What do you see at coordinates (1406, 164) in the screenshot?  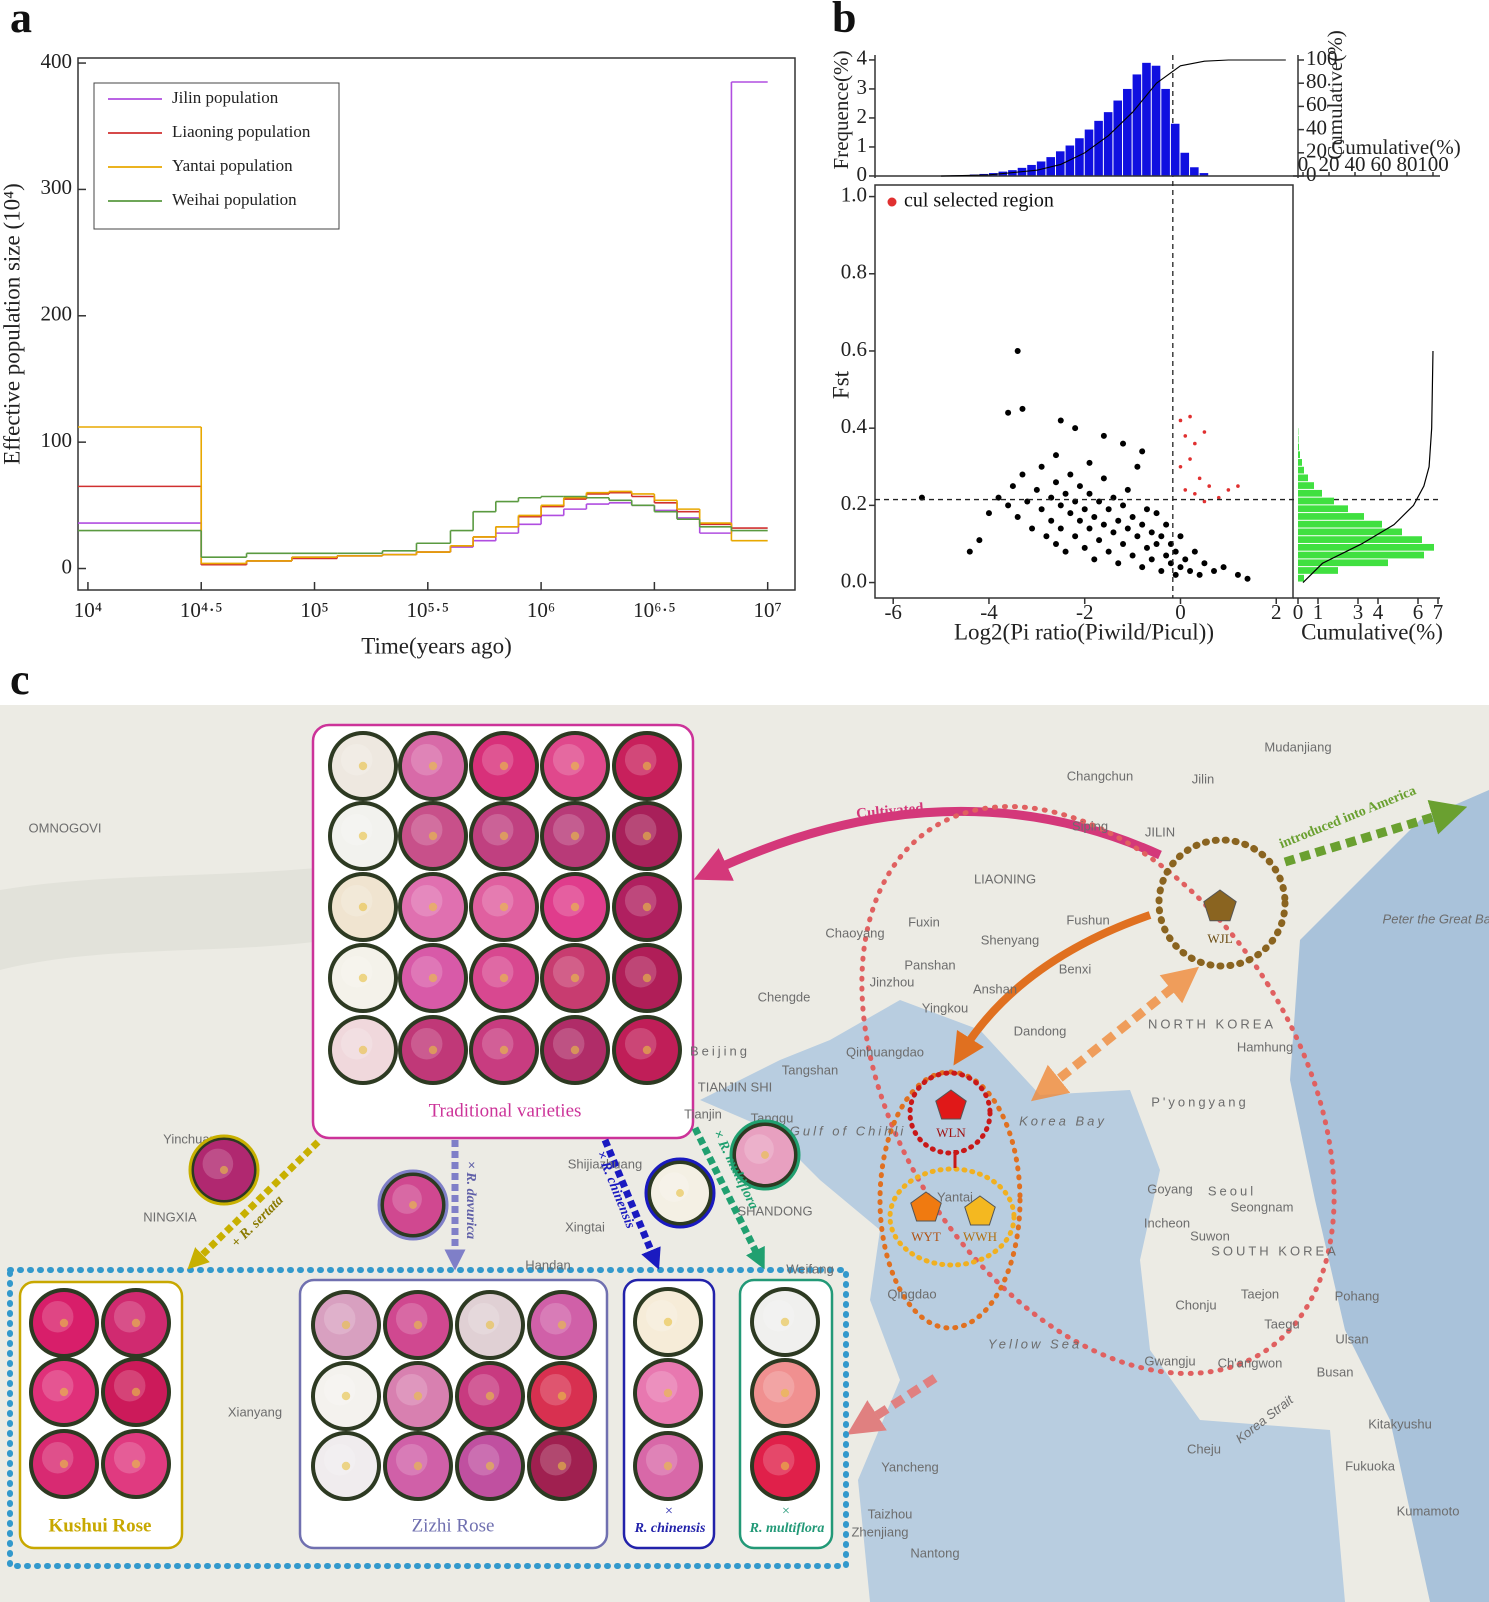 I see `x2-tick-label: 80` at bounding box center [1406, 164].